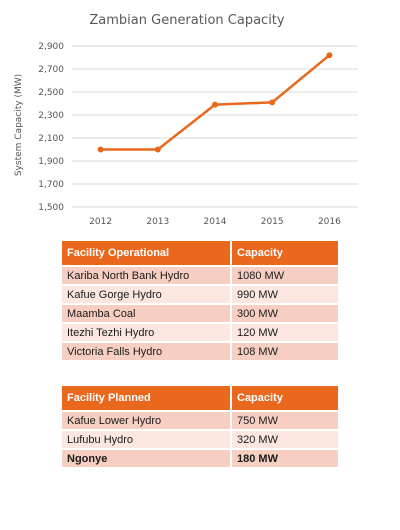 The width and height of the screenshot is (400, 530). Describe the element at coordinates (19, 125) in the screenshot. I see `y-axis-title: System Capacity (MW)` at that location.